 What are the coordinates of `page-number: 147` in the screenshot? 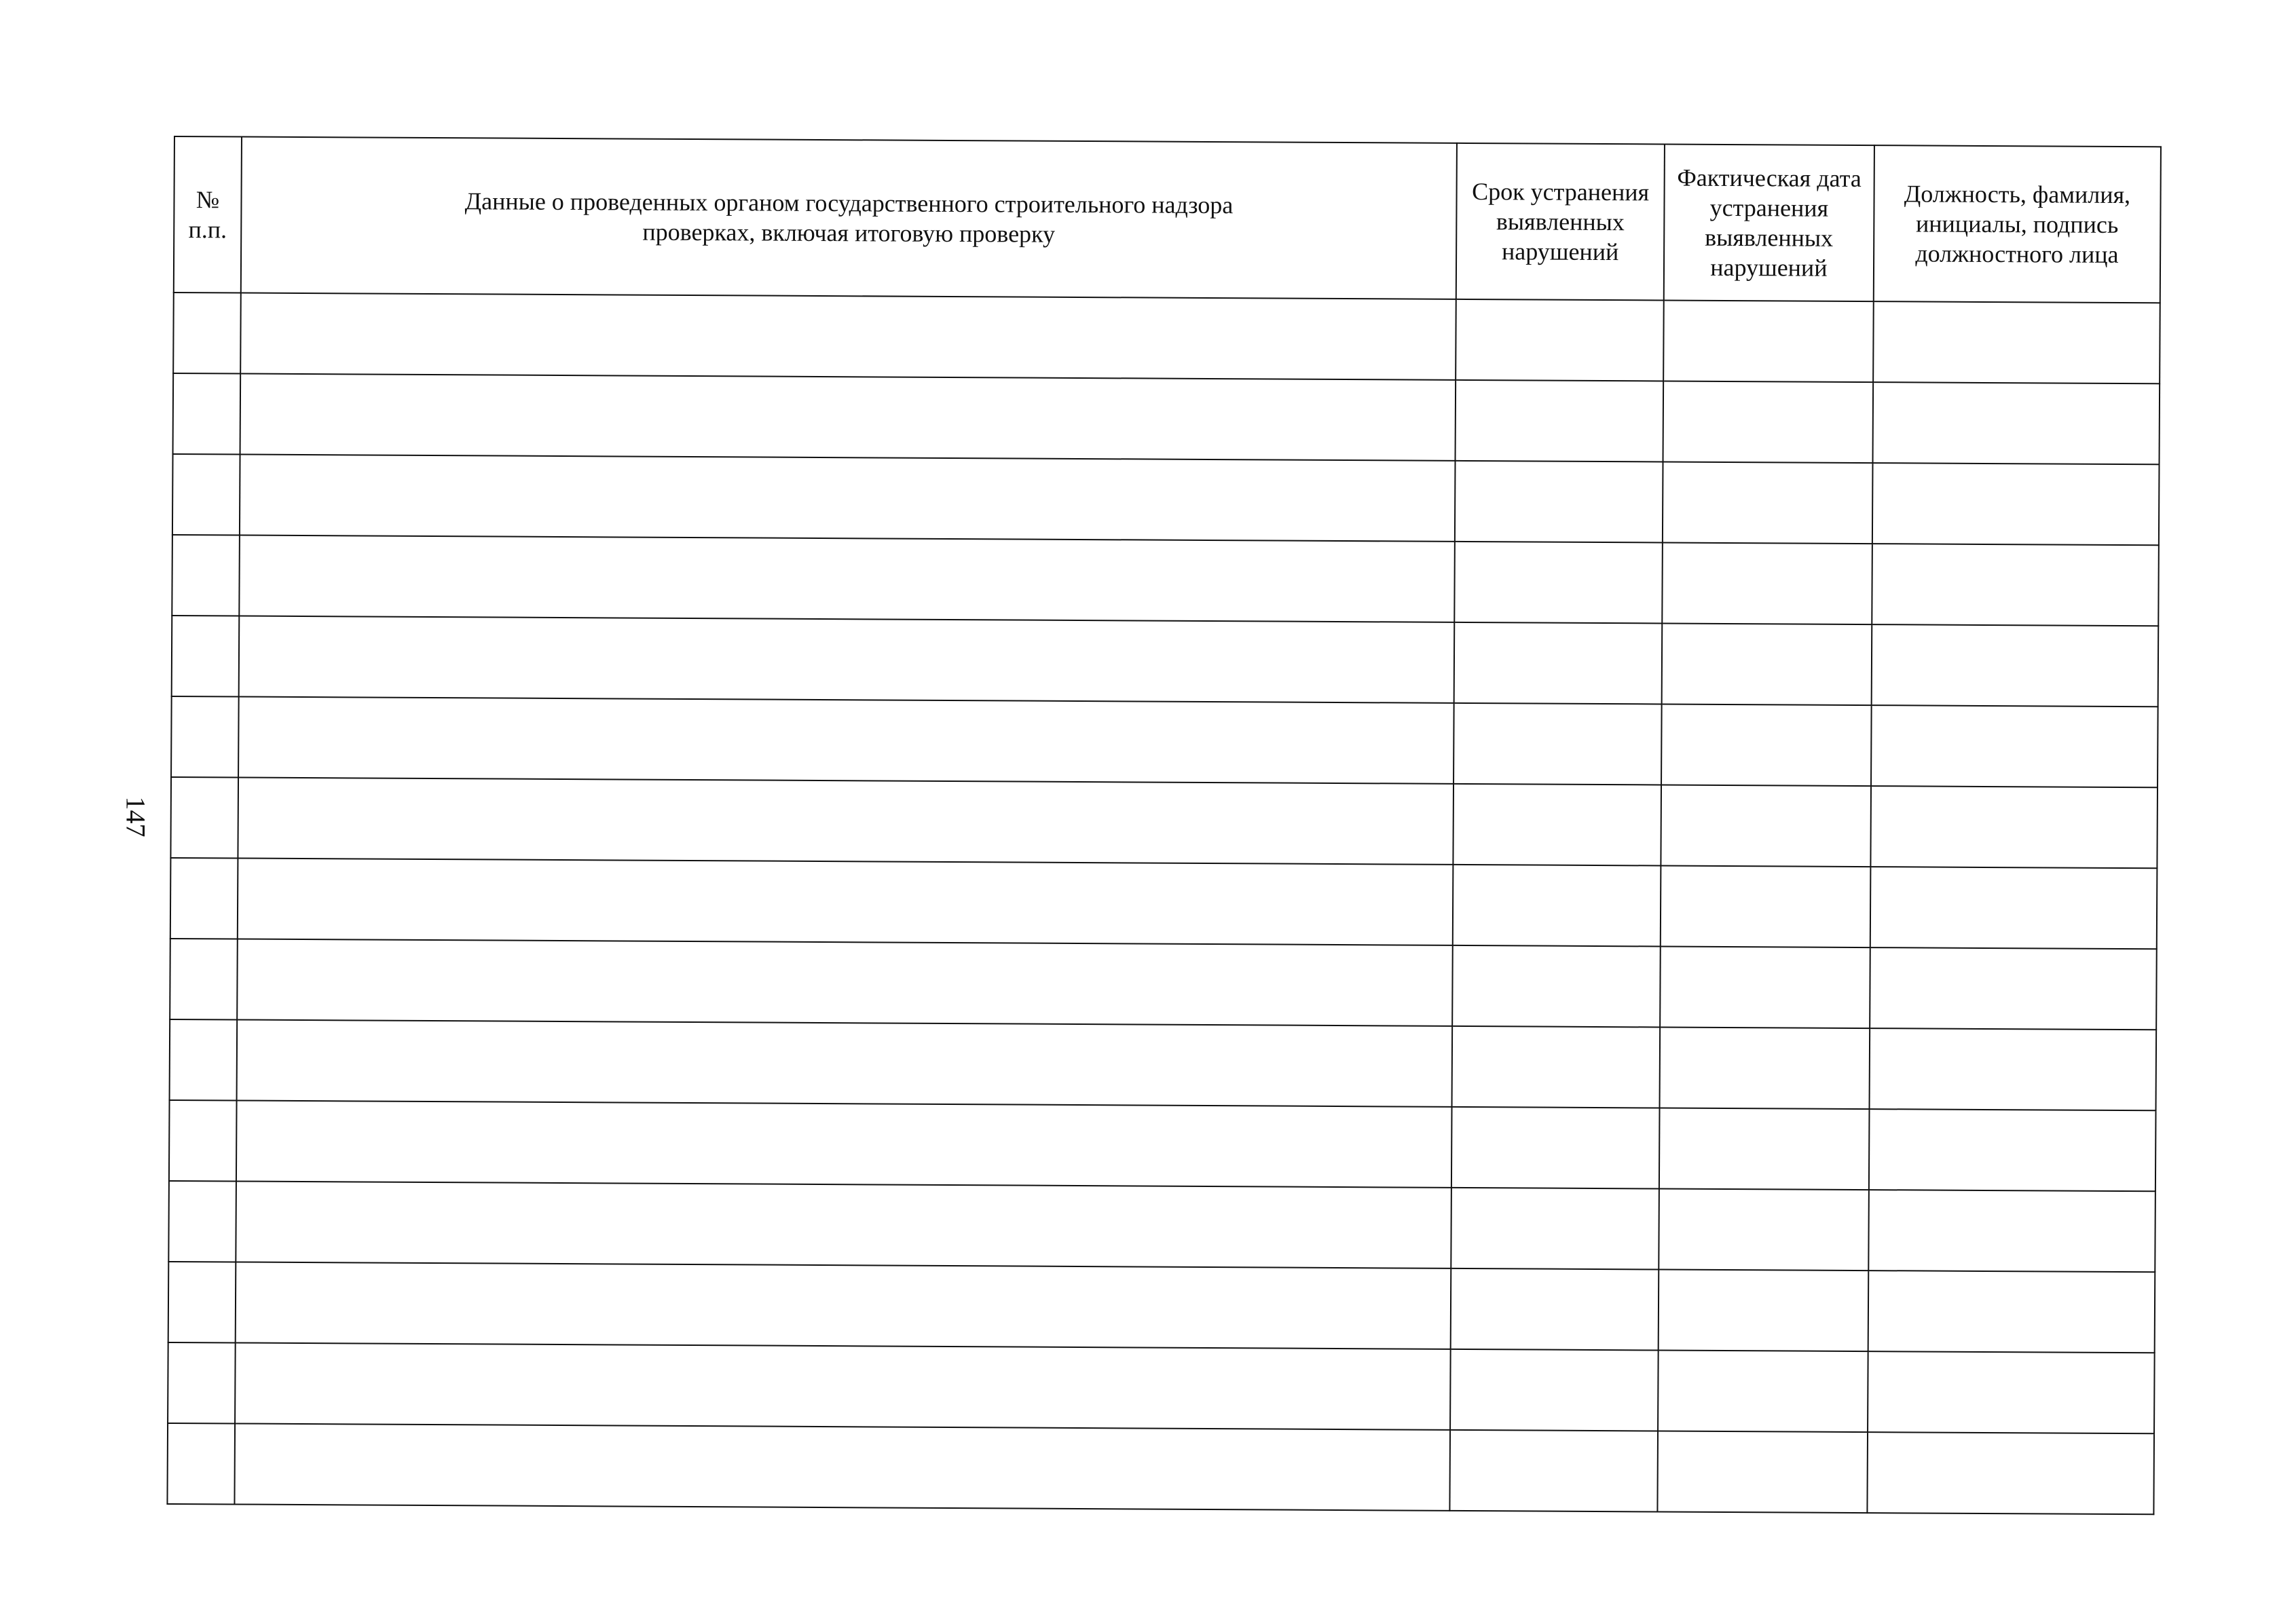 It's located at (135, 817).